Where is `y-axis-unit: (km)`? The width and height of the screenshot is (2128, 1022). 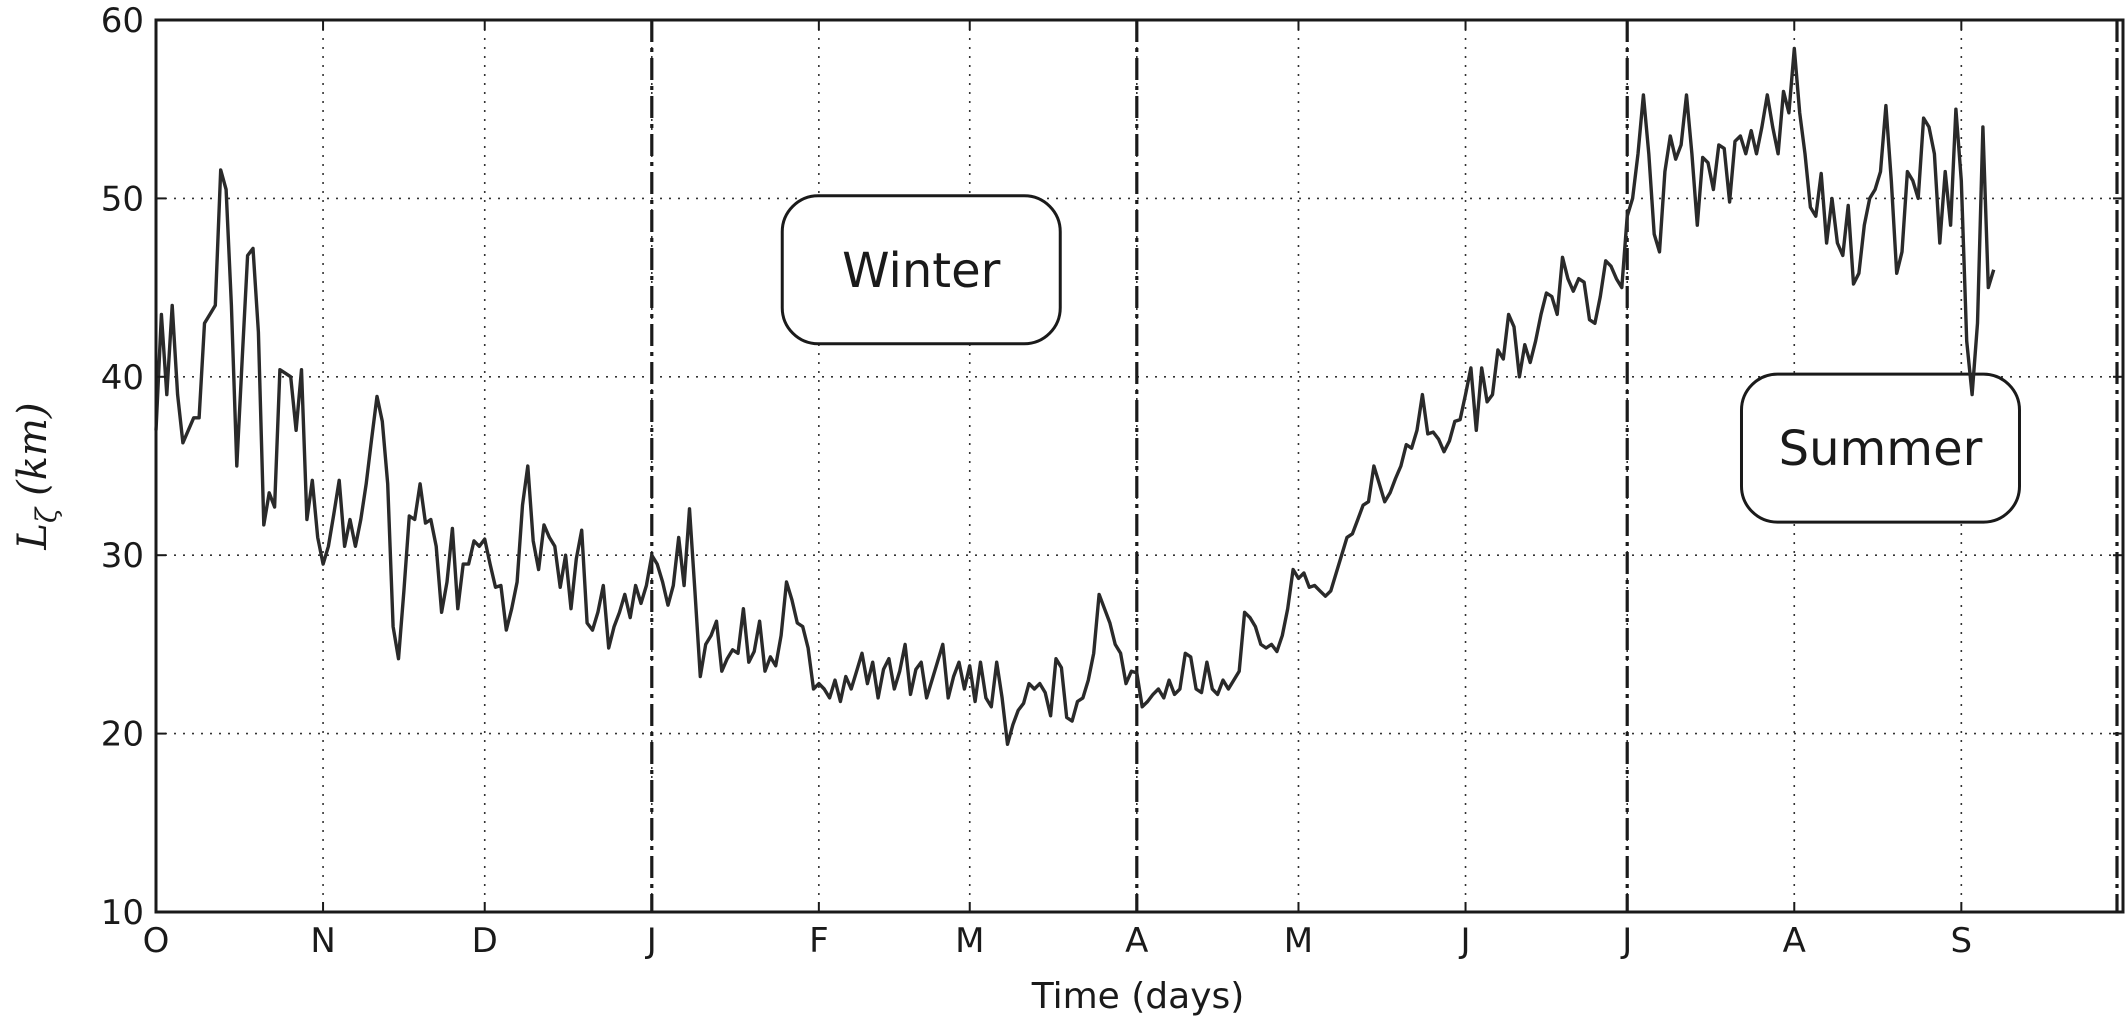
y-axis-unit: (km) is located at coordinates (33, 448).